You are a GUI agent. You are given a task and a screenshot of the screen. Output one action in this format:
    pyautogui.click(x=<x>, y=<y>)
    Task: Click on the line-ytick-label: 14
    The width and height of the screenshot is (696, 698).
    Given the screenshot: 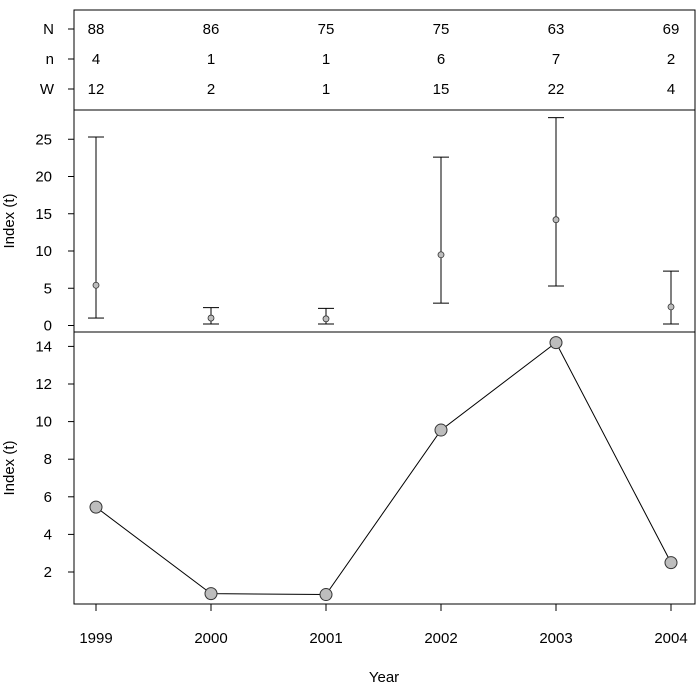 What is the action you would take?
    pyautogui.click(x=43, y=346)
    